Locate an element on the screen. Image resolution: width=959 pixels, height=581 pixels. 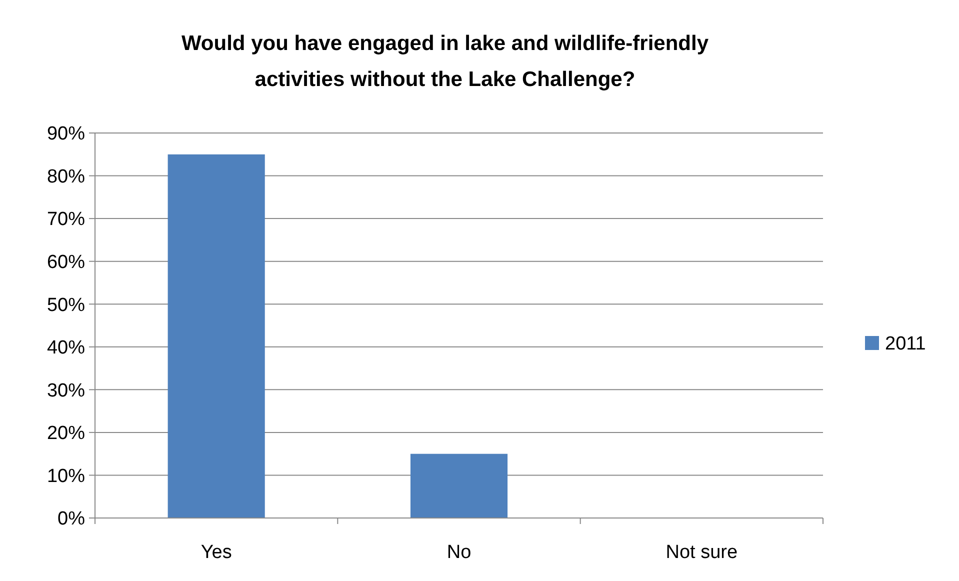
chart-title: Would you have engaged in lake and wildlife-friendly activities without the Lake Challenge? is located at coordinates (445, 61).